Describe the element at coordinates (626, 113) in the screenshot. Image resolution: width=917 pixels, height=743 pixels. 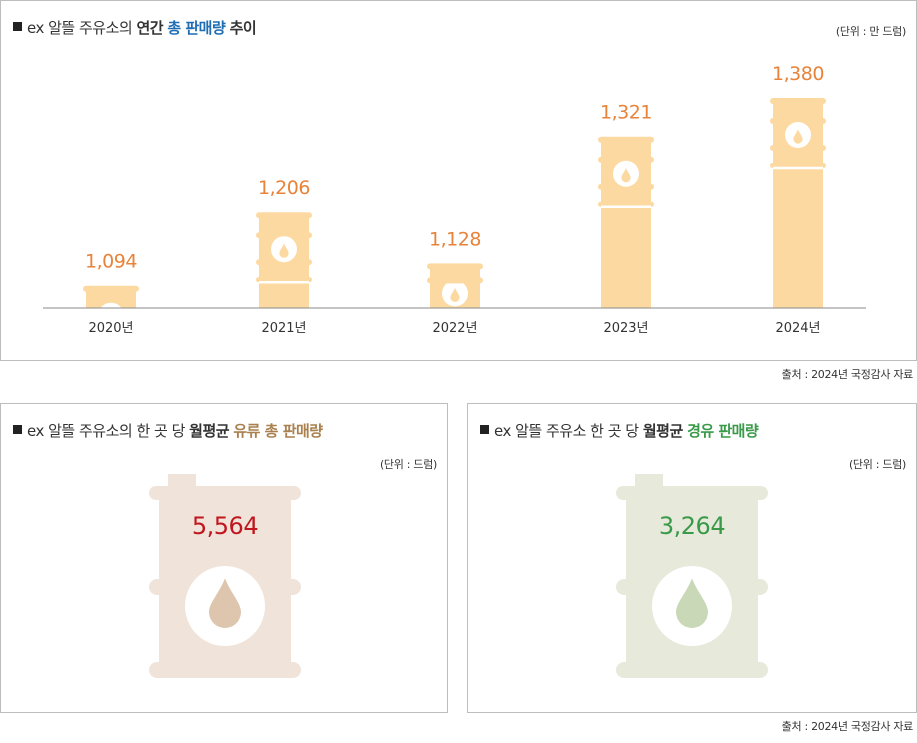
I see `bar-value-label: 1,321` at that location.